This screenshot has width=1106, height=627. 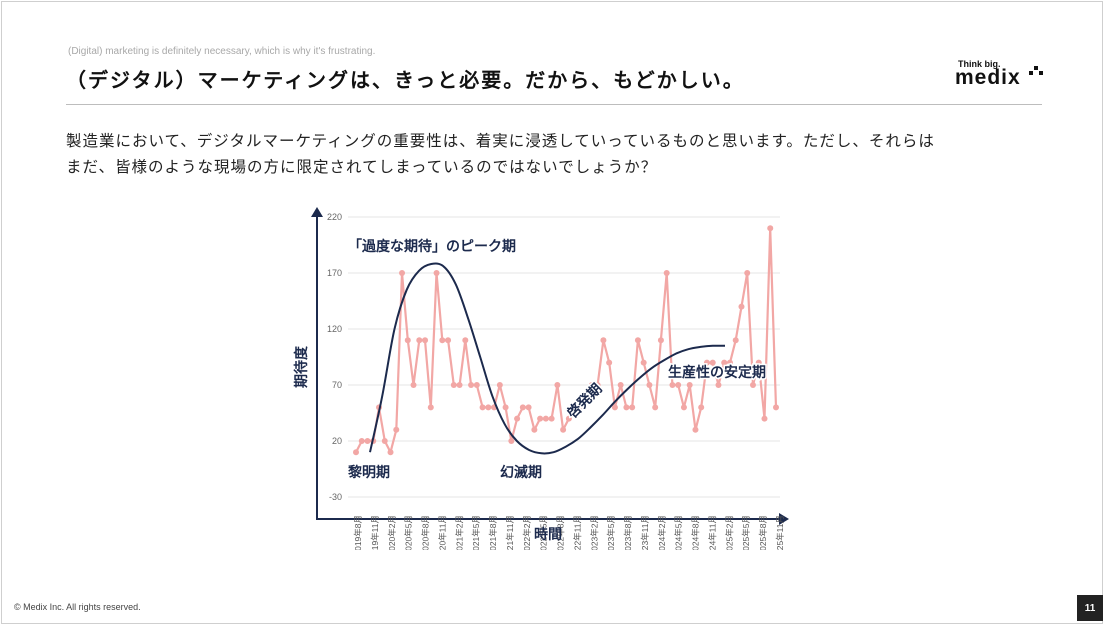 I want to click on x-tick-label: 2023年8月, so click(x=628, y=532).